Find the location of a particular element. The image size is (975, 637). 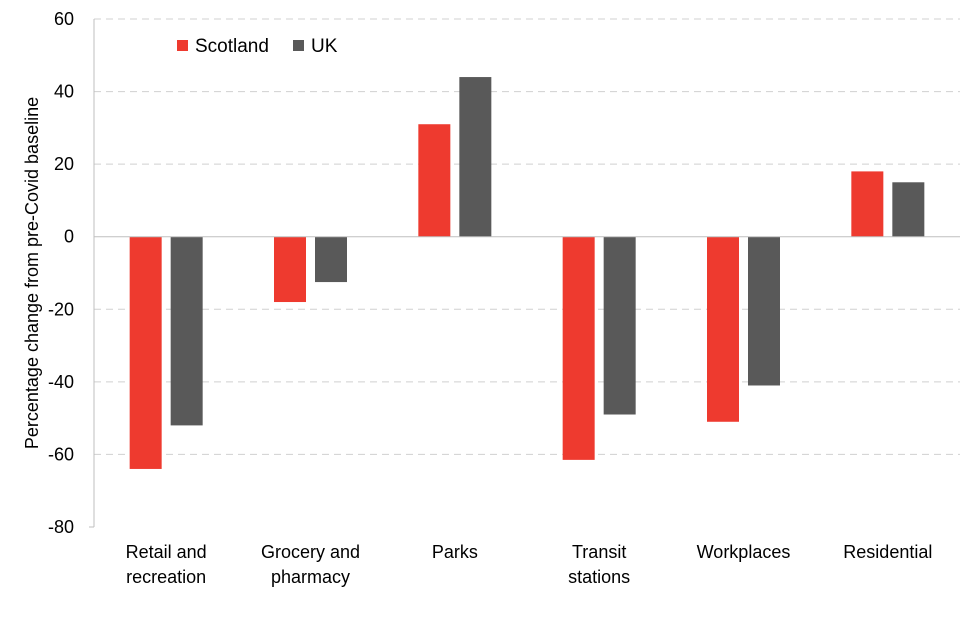

y-tick-label: -60 is located at coordinates (61, 454).